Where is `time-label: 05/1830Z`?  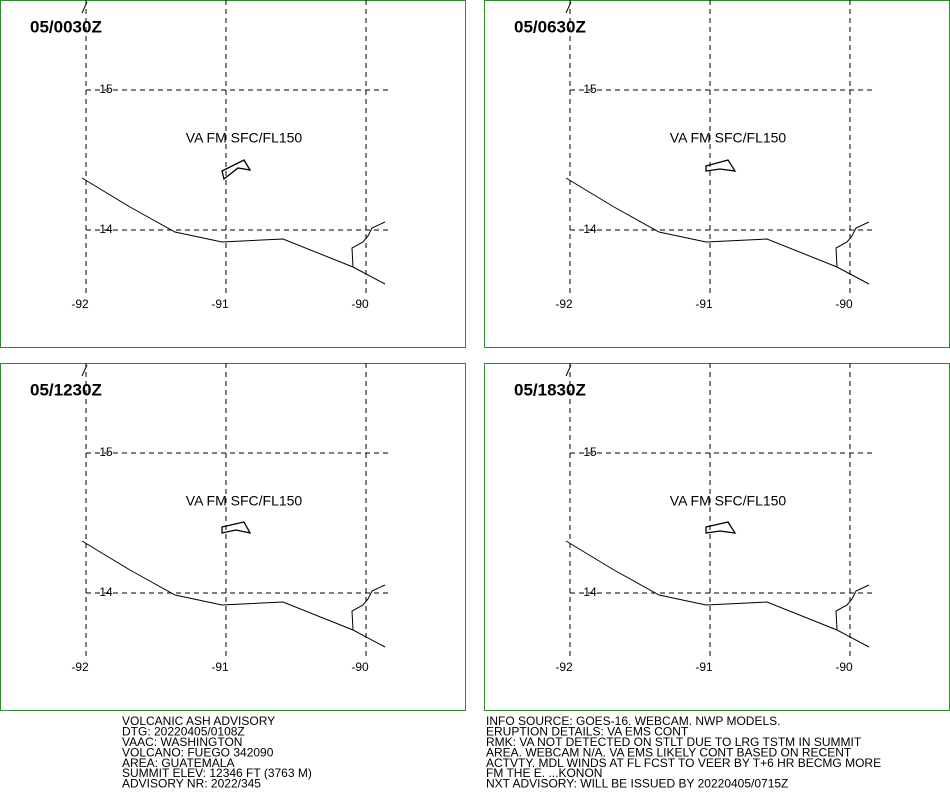 time-label: 05/1830Z is located at coordinates (550, 389).